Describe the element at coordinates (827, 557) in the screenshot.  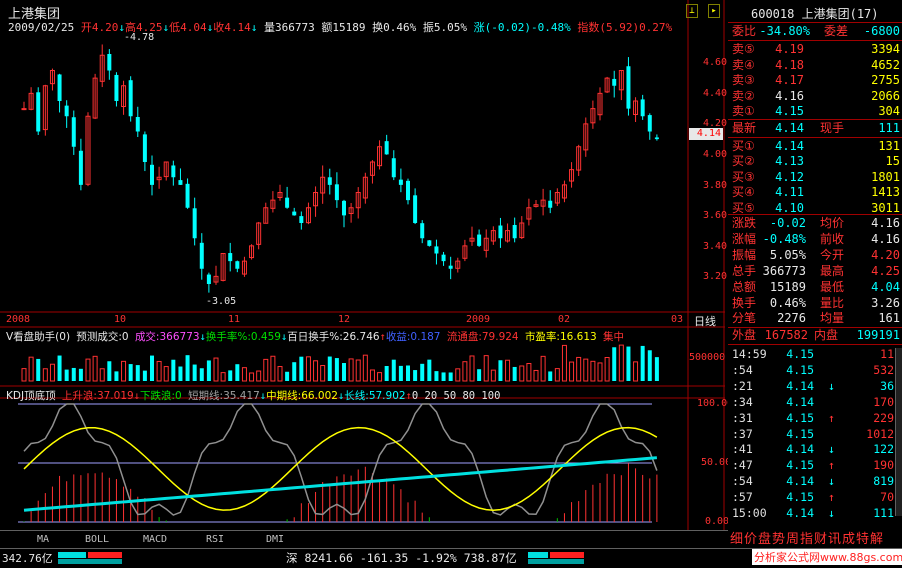
I see `site-watermark: 分析家公式网www.88gs.com` at that location.